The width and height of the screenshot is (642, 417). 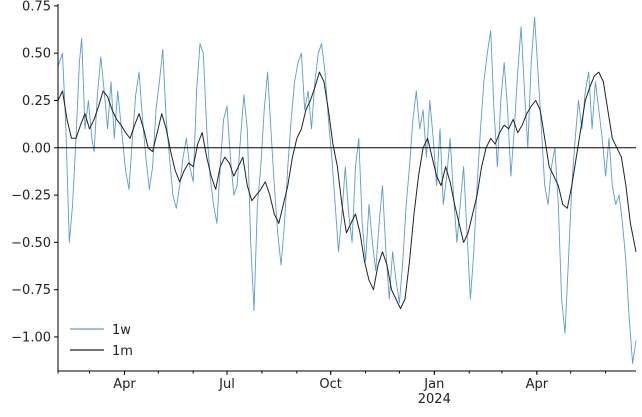 I want to click on y-tick-label: −0.50, so click(x=31, y=243).